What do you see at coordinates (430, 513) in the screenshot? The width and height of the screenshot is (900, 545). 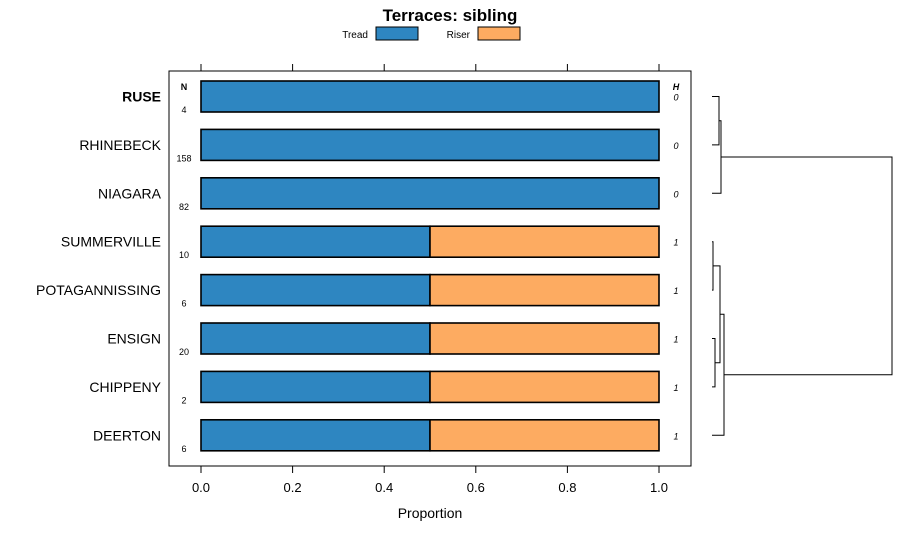 I see `x-axis-label: Proportion` at bounding box center [430, 513].